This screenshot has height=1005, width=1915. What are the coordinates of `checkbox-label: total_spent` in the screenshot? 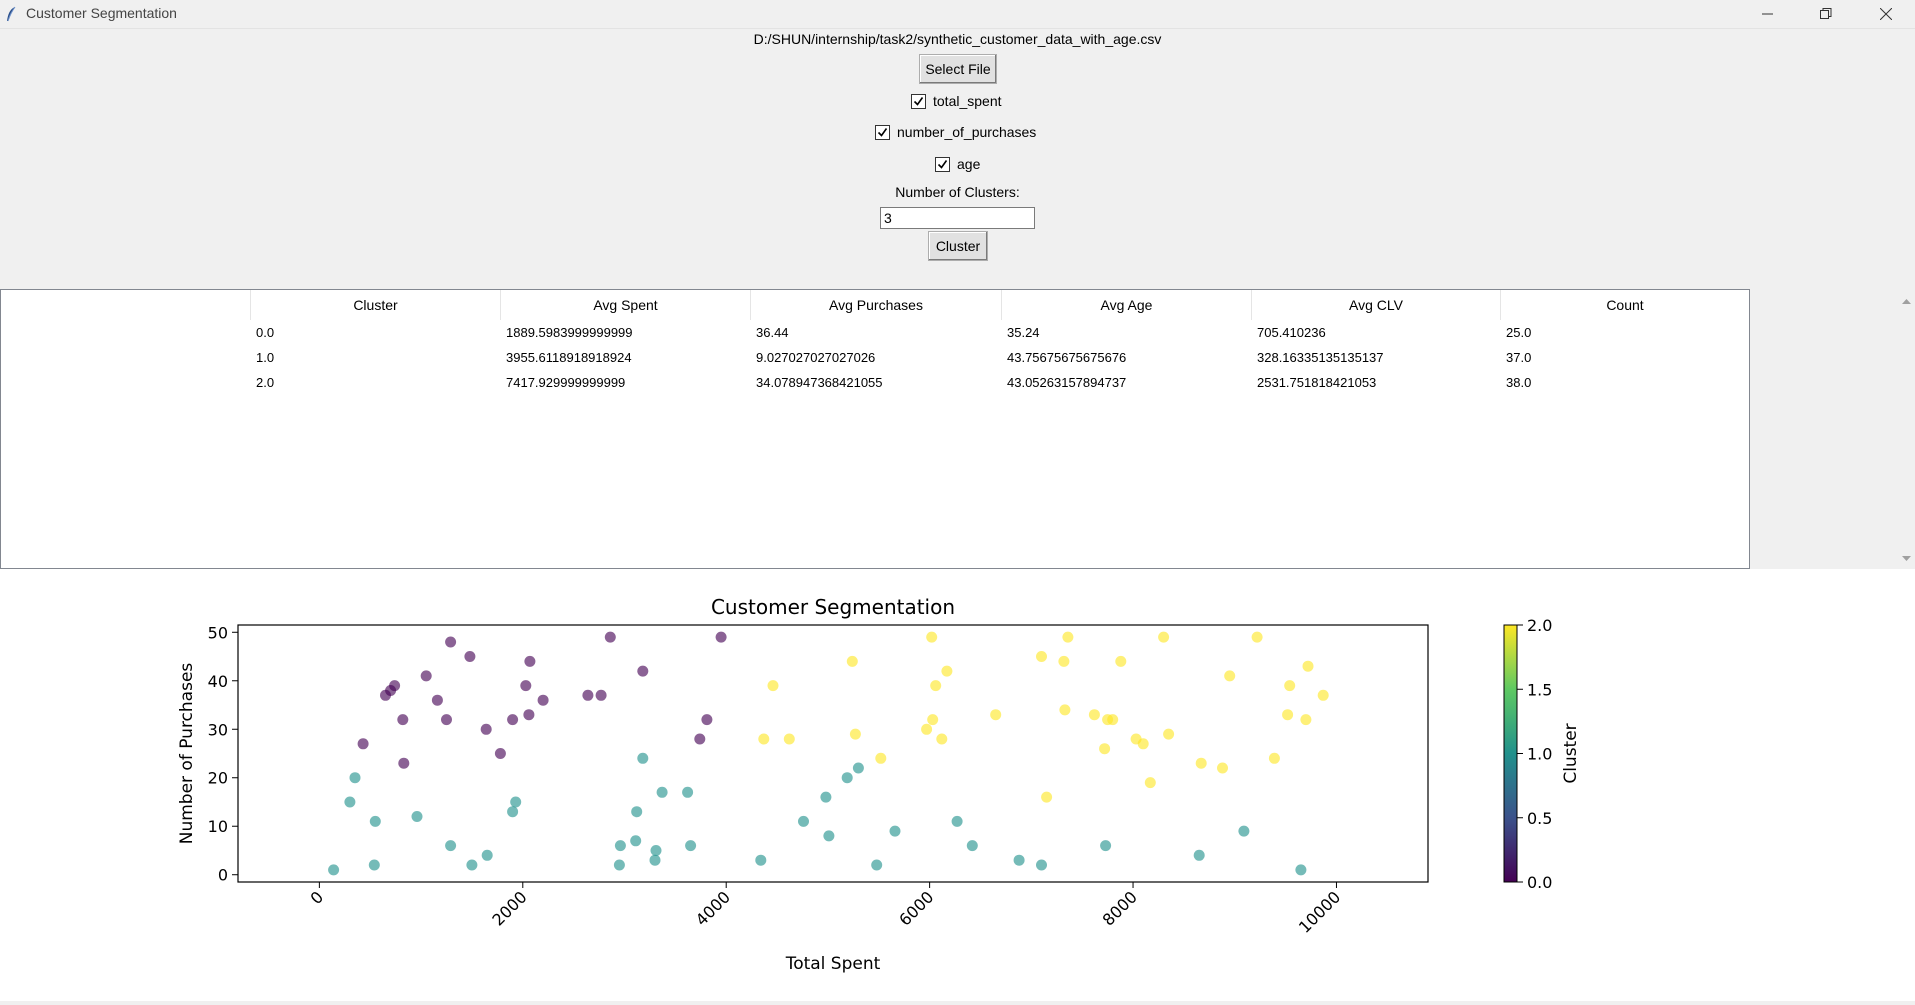 It's located at (967, 101).